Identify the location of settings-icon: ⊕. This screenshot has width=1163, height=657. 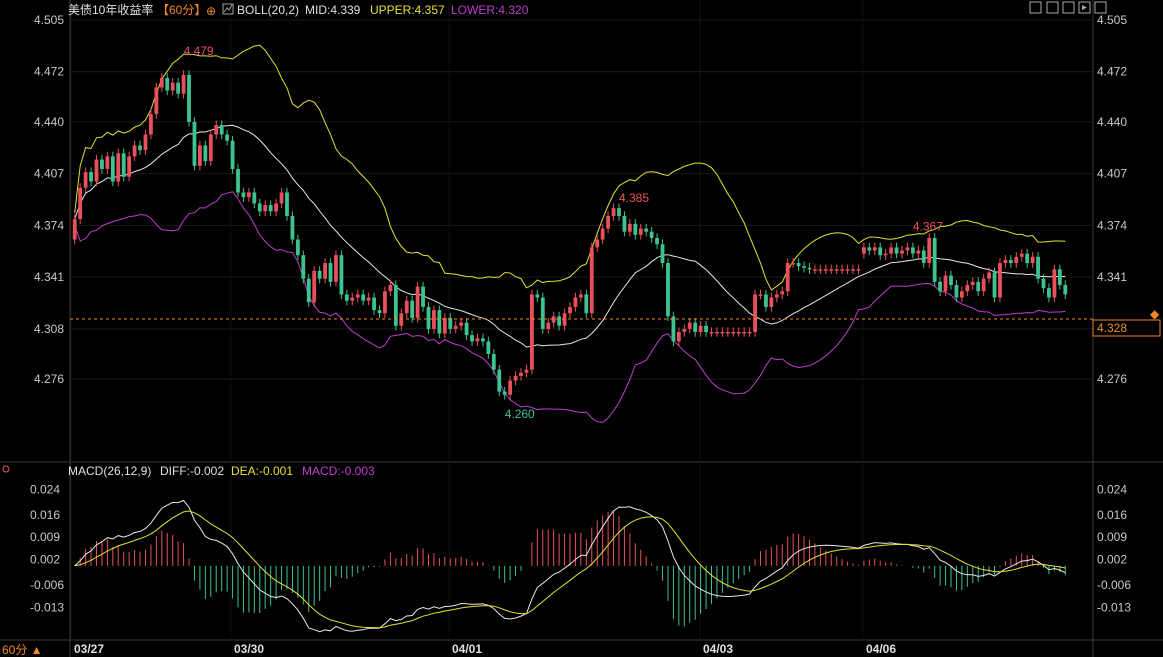
(211, 11).